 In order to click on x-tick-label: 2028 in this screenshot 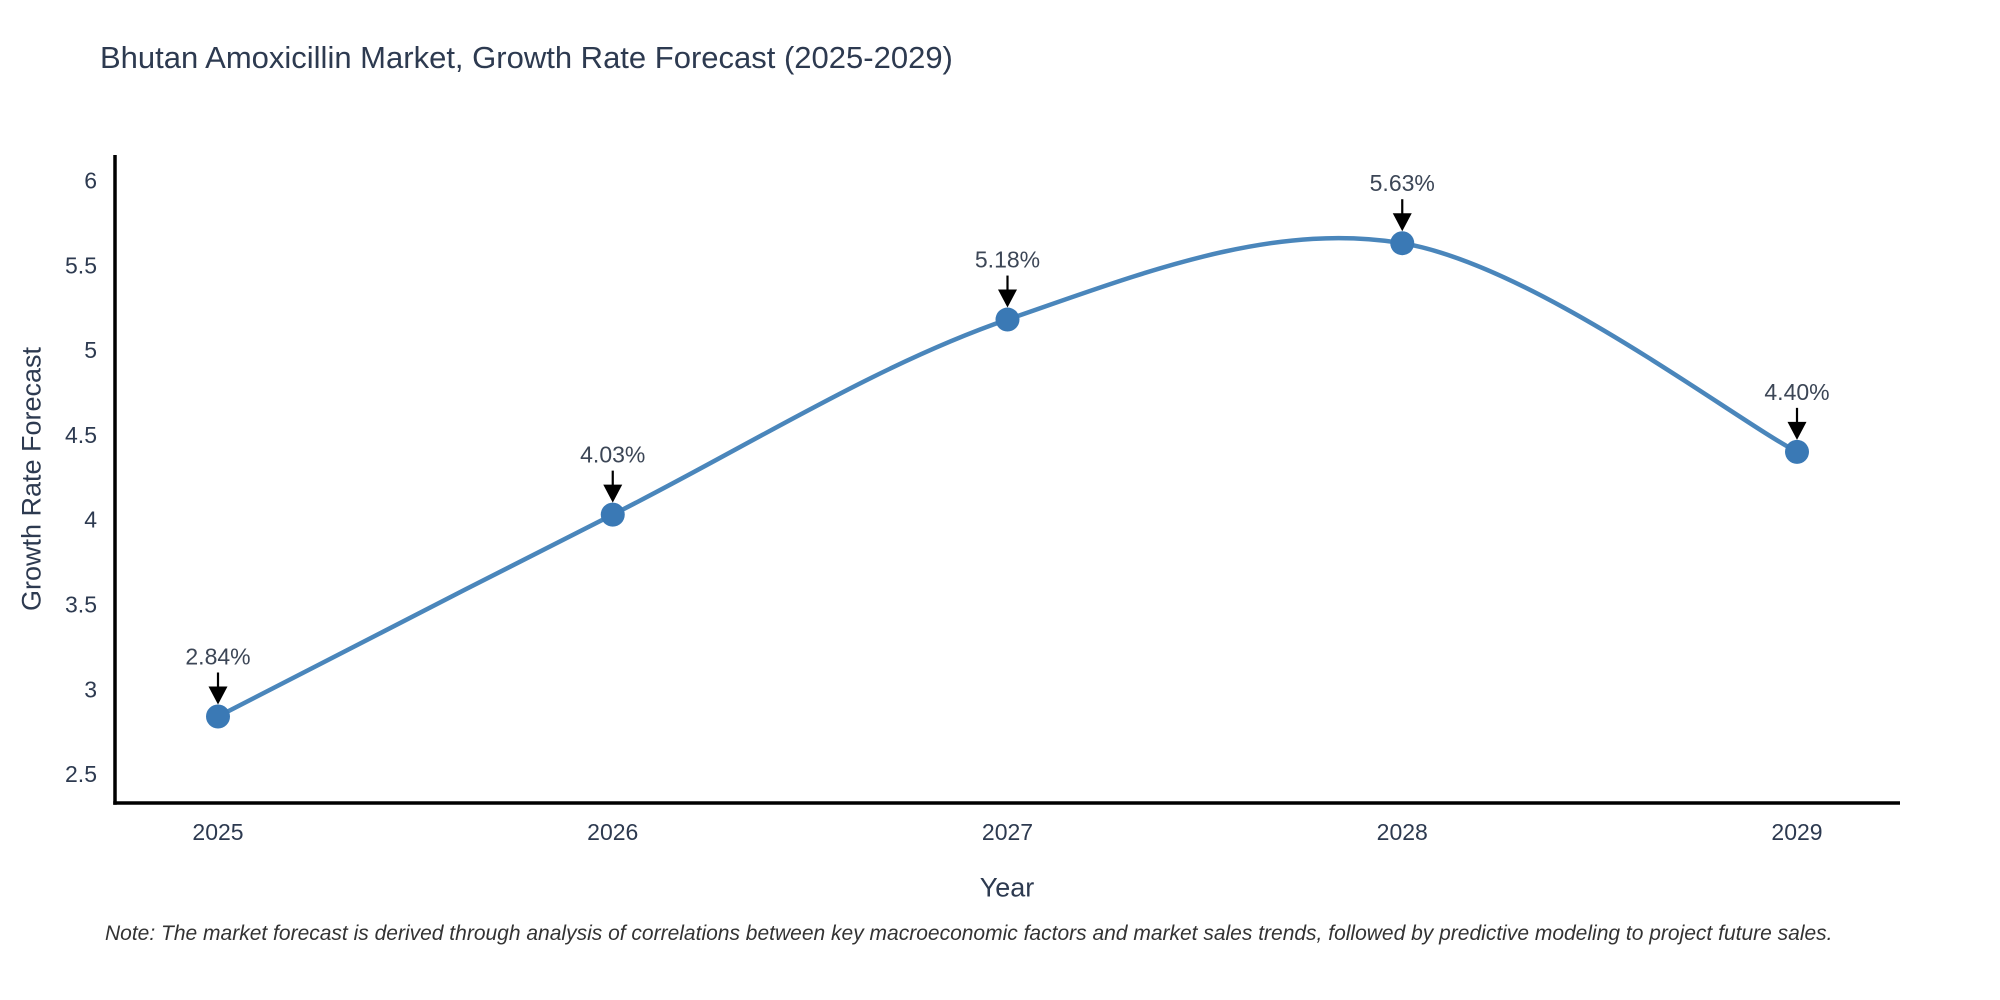, I will do `click(1402, 832)`.